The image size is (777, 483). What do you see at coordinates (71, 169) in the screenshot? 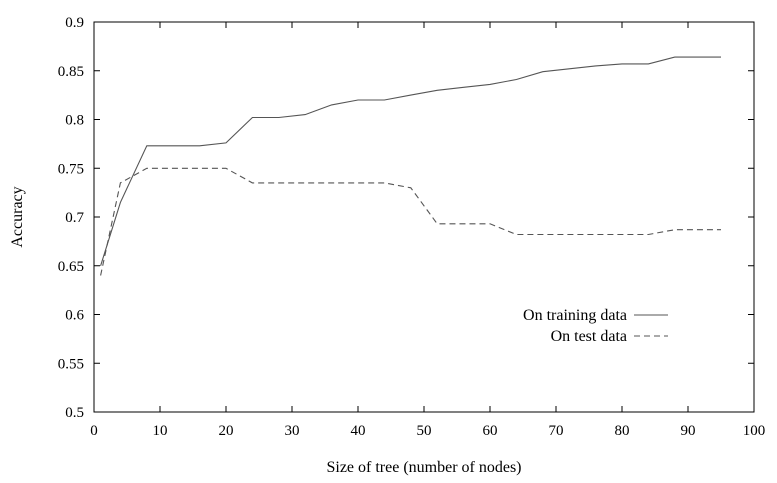
I see `y-tick-label: 0.75` at bounding box center [71, 169].